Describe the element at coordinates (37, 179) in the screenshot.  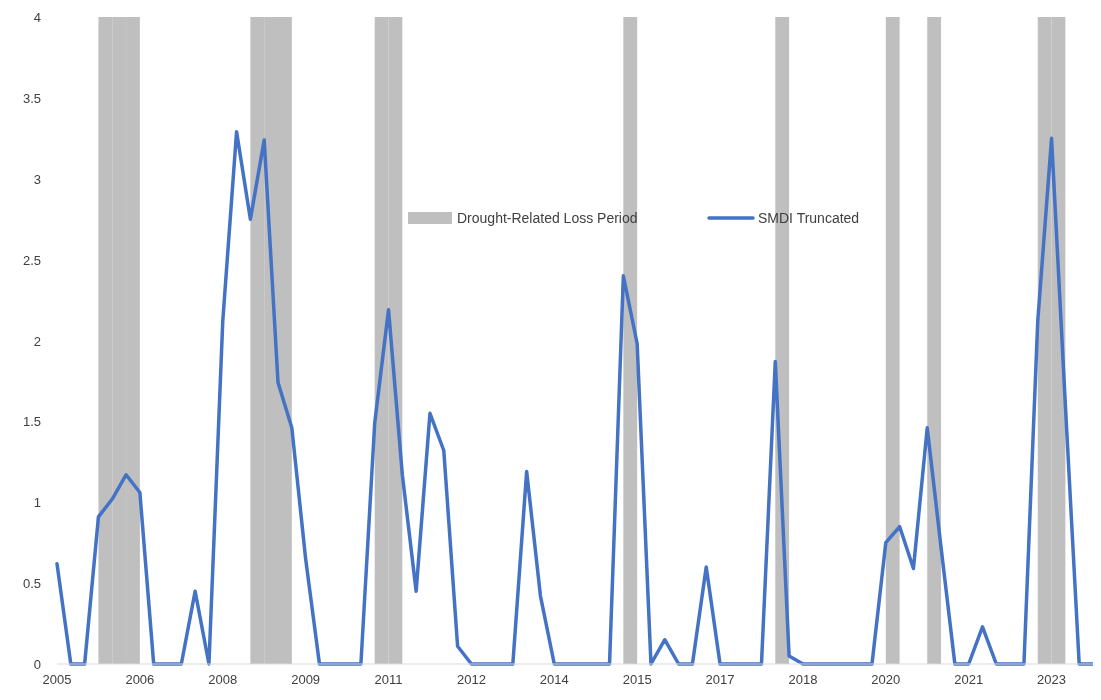
I see `y-tick-label: 3` at that location.